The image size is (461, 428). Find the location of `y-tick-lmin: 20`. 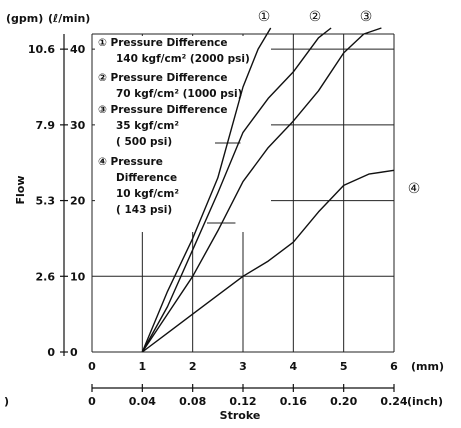

y-tick-lmin: 20 is located at coordinates (78, 201).